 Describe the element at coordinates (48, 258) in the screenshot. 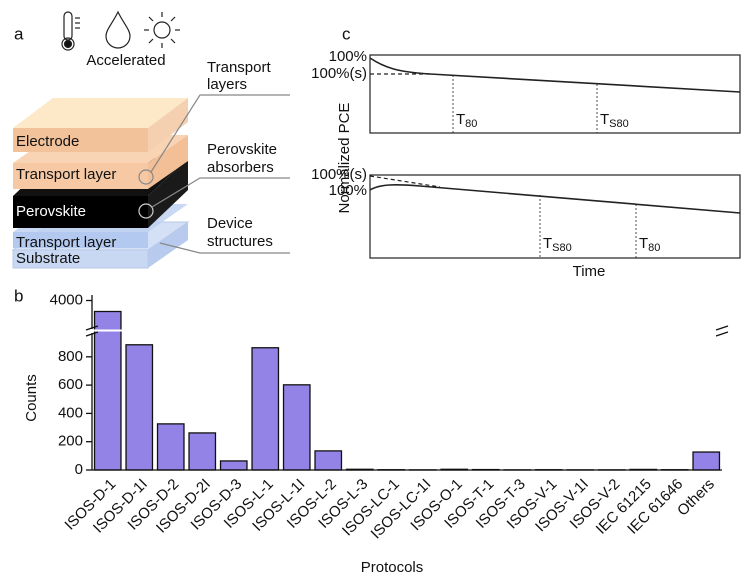

I see `layer-label: Substrate` at that location.